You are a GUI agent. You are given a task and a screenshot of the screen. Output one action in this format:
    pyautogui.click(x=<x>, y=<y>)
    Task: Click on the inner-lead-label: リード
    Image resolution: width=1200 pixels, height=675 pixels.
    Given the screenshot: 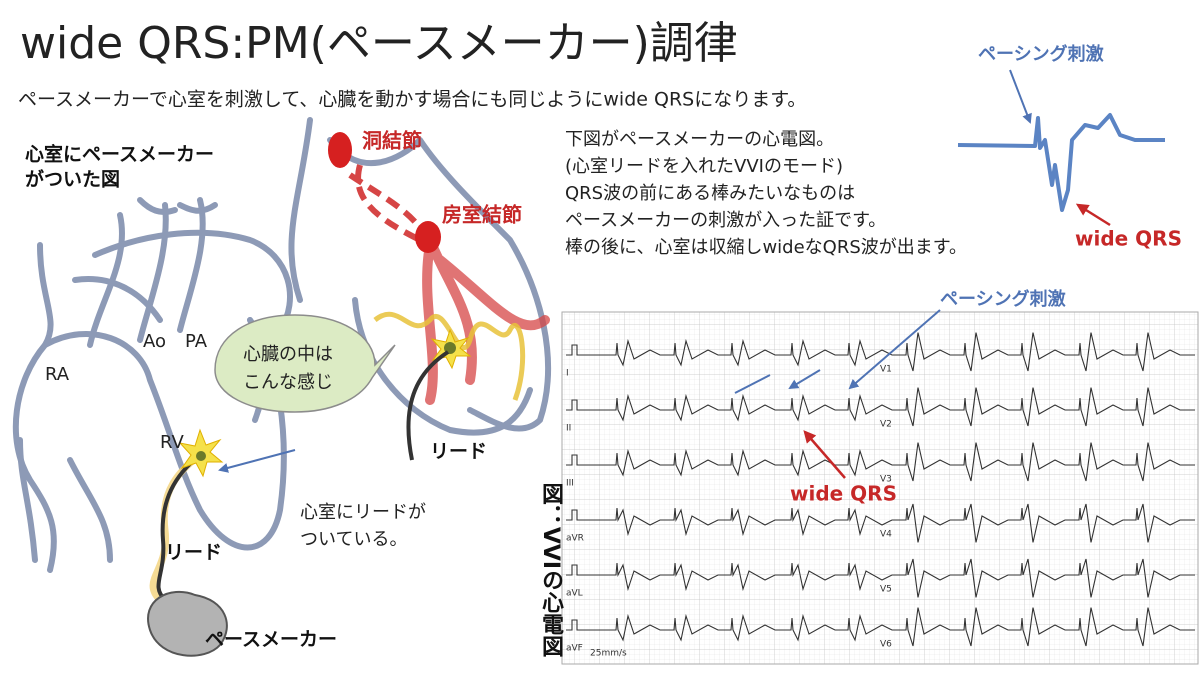 What is the action you would take?
    pyautogui.click(x=458, y=452)
    